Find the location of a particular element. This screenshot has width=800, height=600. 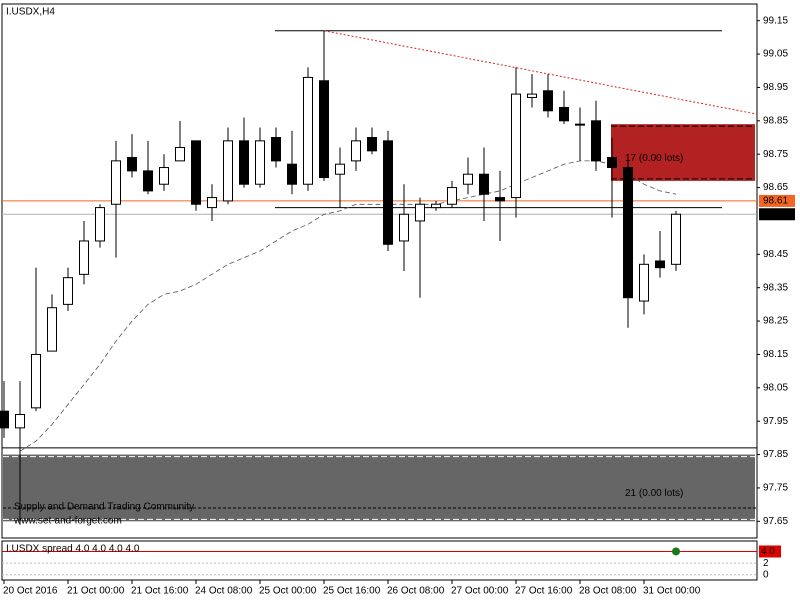

y-tick-label: 97.65 is located at coordinates (775, 521).